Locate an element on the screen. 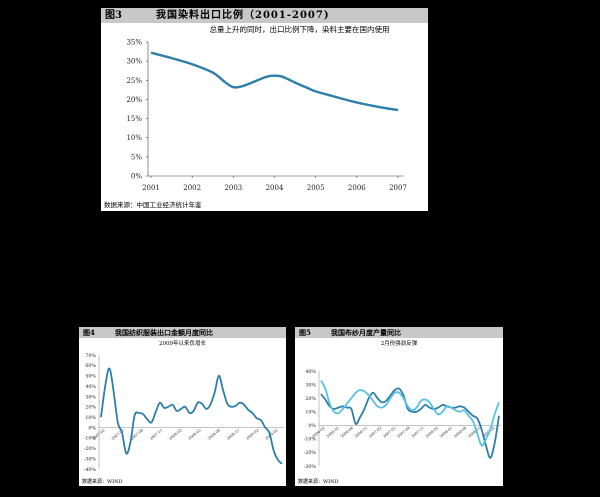 The width and height of the screenshot is (600, 497). x-tick-label: 2004 is located at coordinates (275, 188).